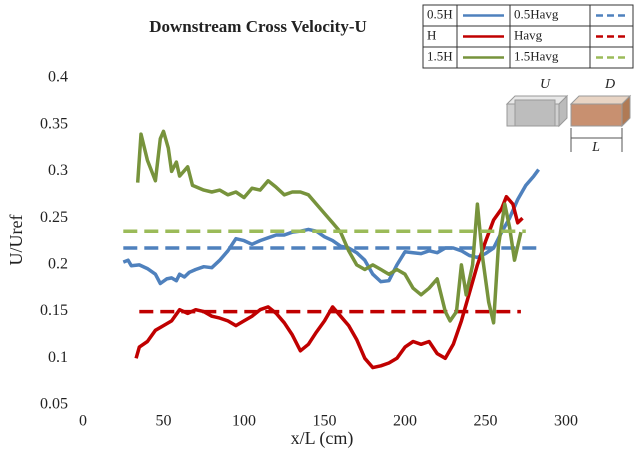 The image size is (634, 455). What do you see at coordinates (54, 123) in the screenshot?
I see `y-tick-label: 0.35` at bounding box center [54, 123].